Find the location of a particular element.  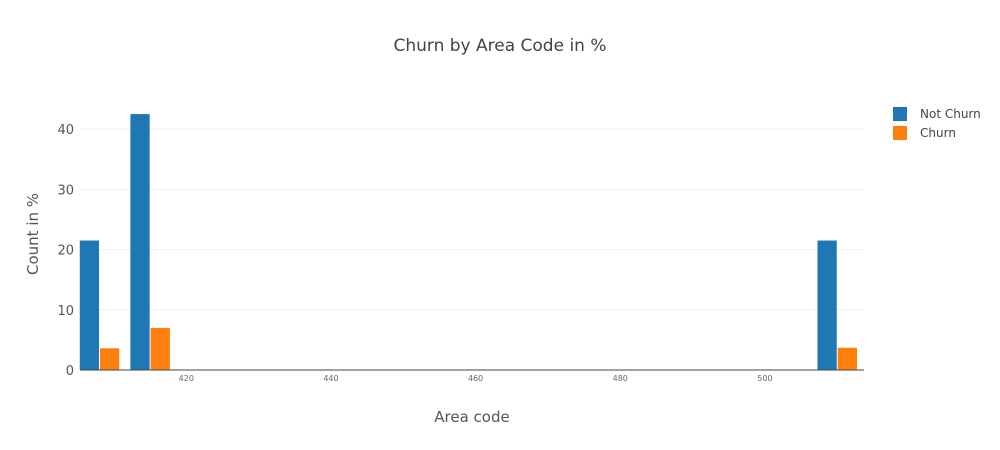

y-tick-labels: 0 10 20 30 40 is located at coordinates (65, 251).